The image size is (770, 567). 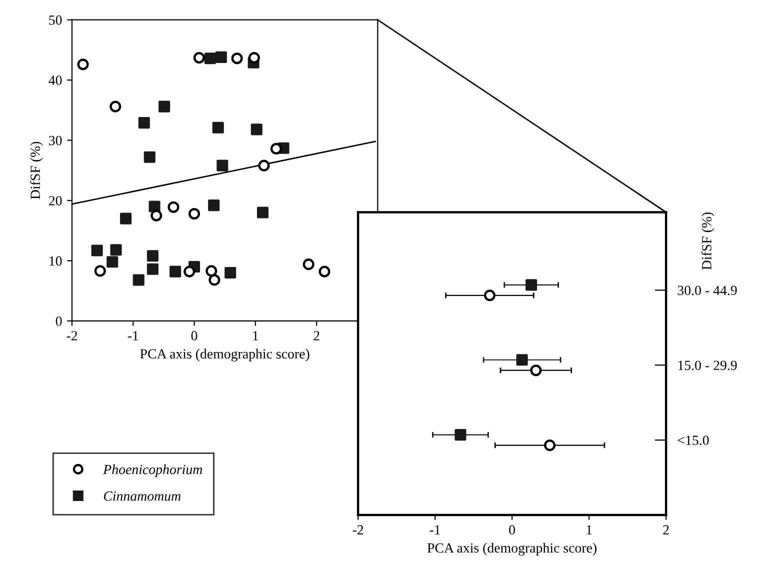 What do you see at coordinates (693, 441) in the screenshot?
I see `y-tick-label: <15.0` at bounding box center [693, 441].